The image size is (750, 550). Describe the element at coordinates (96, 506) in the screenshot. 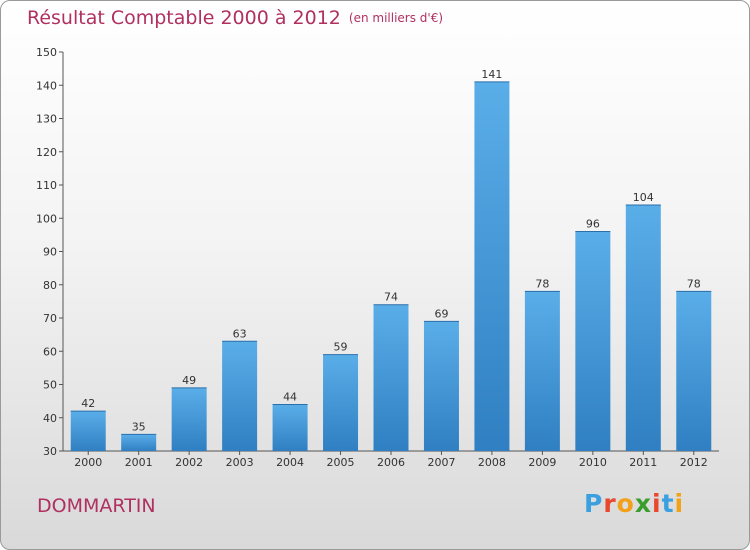

I see `city-name: DOMMARTIN` at that location.